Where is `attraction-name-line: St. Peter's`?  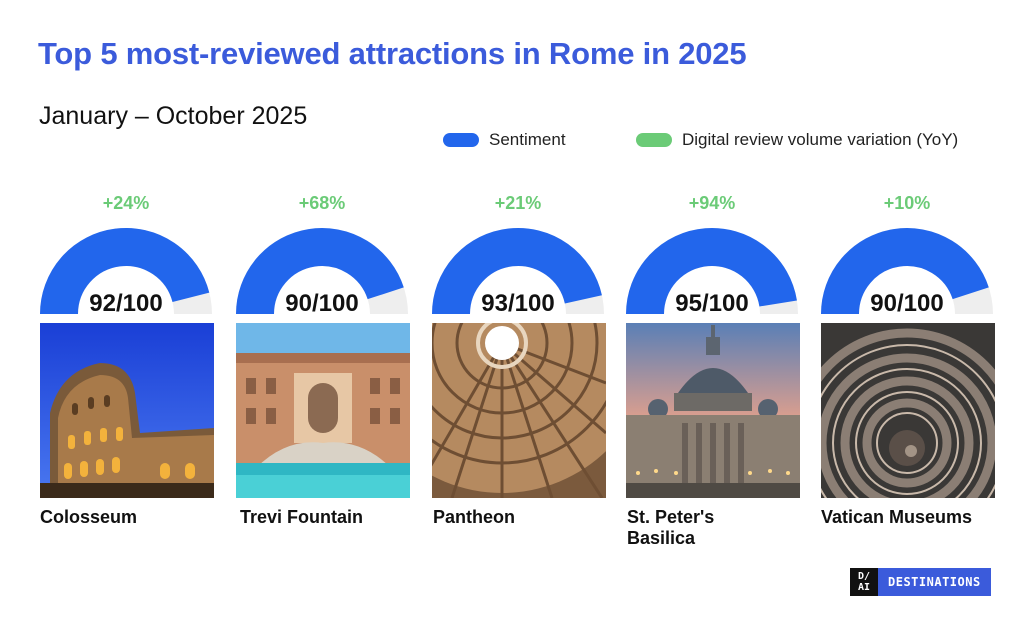 attraction-name-line: St. Peter's is located at coordinates (671, 517).